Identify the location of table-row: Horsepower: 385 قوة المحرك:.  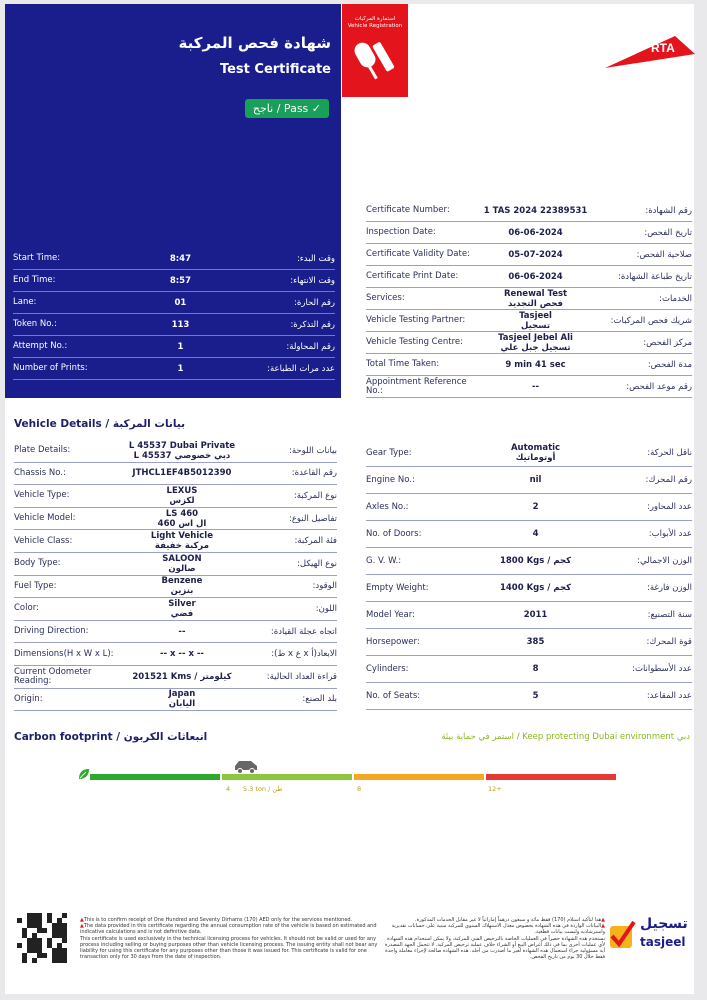
(529, 642).